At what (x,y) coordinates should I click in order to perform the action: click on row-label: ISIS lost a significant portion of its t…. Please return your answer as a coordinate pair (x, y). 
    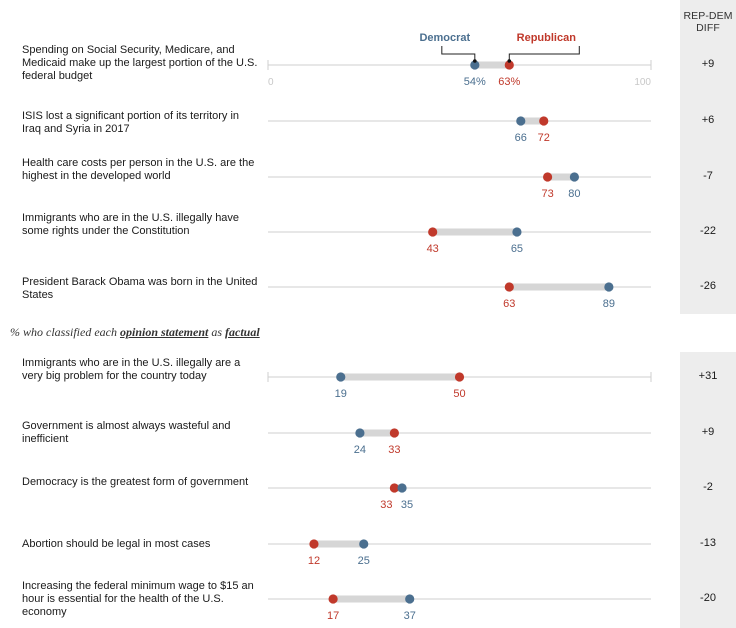
    Looking at the image, I should click on (131, 122).